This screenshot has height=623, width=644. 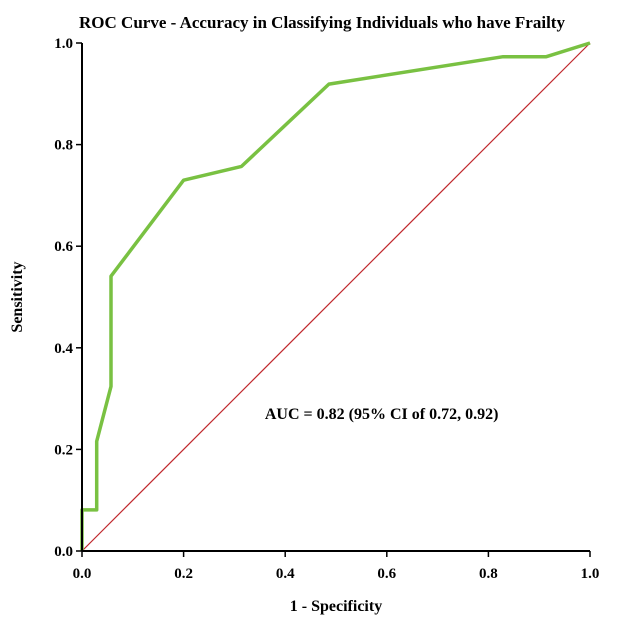 What do you see at coordinates (63, 349) in the screenshot?
I see `y-tick-label: 0.4` at bounding box center [63, 349].